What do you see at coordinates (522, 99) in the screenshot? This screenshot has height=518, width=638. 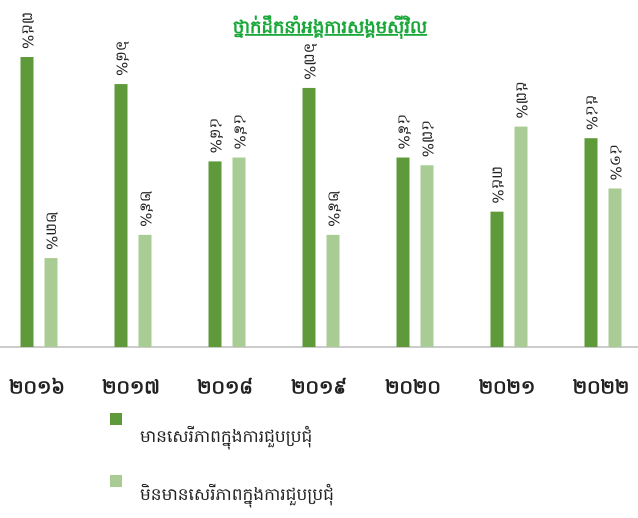 I see `value-label: ៥៧%` at bounding box center [522, 99].